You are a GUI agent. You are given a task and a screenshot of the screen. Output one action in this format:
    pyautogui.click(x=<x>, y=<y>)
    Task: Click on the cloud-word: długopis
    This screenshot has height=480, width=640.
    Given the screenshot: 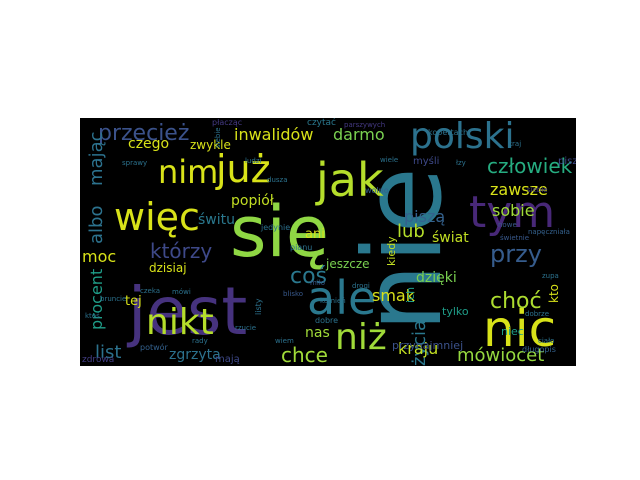 What is the action you would take?
    pyautogui.click(x=539, y=349)
    